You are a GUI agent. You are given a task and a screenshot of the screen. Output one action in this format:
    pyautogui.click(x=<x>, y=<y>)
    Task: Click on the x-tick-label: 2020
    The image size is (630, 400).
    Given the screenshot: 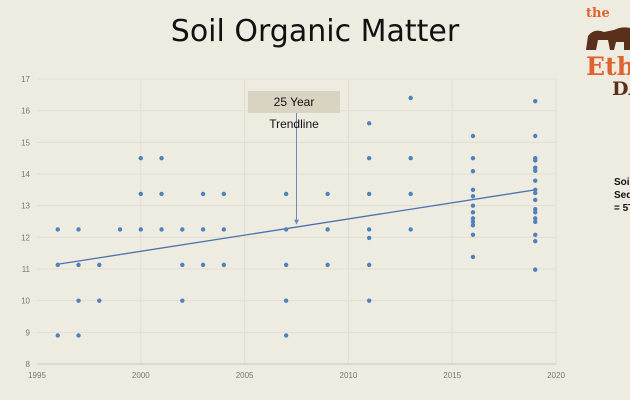 What is the action you would take?
    pyautogui.click(x=556, y=375)
    